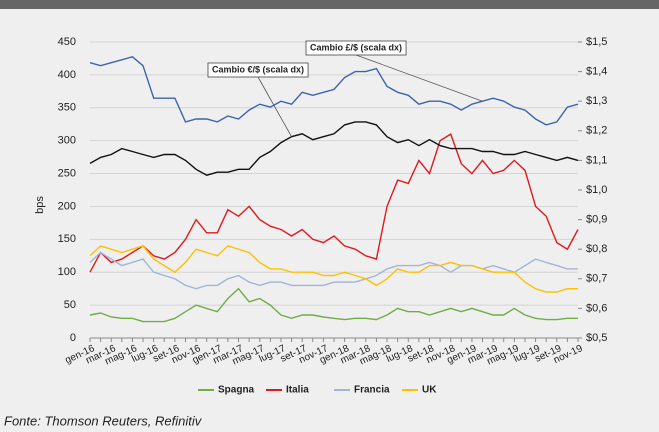 This screenshot has height=432, width=659. Describe the element at coordinates (67, 108) in the screenshot. I see `y-tick-label: 350` at that location.